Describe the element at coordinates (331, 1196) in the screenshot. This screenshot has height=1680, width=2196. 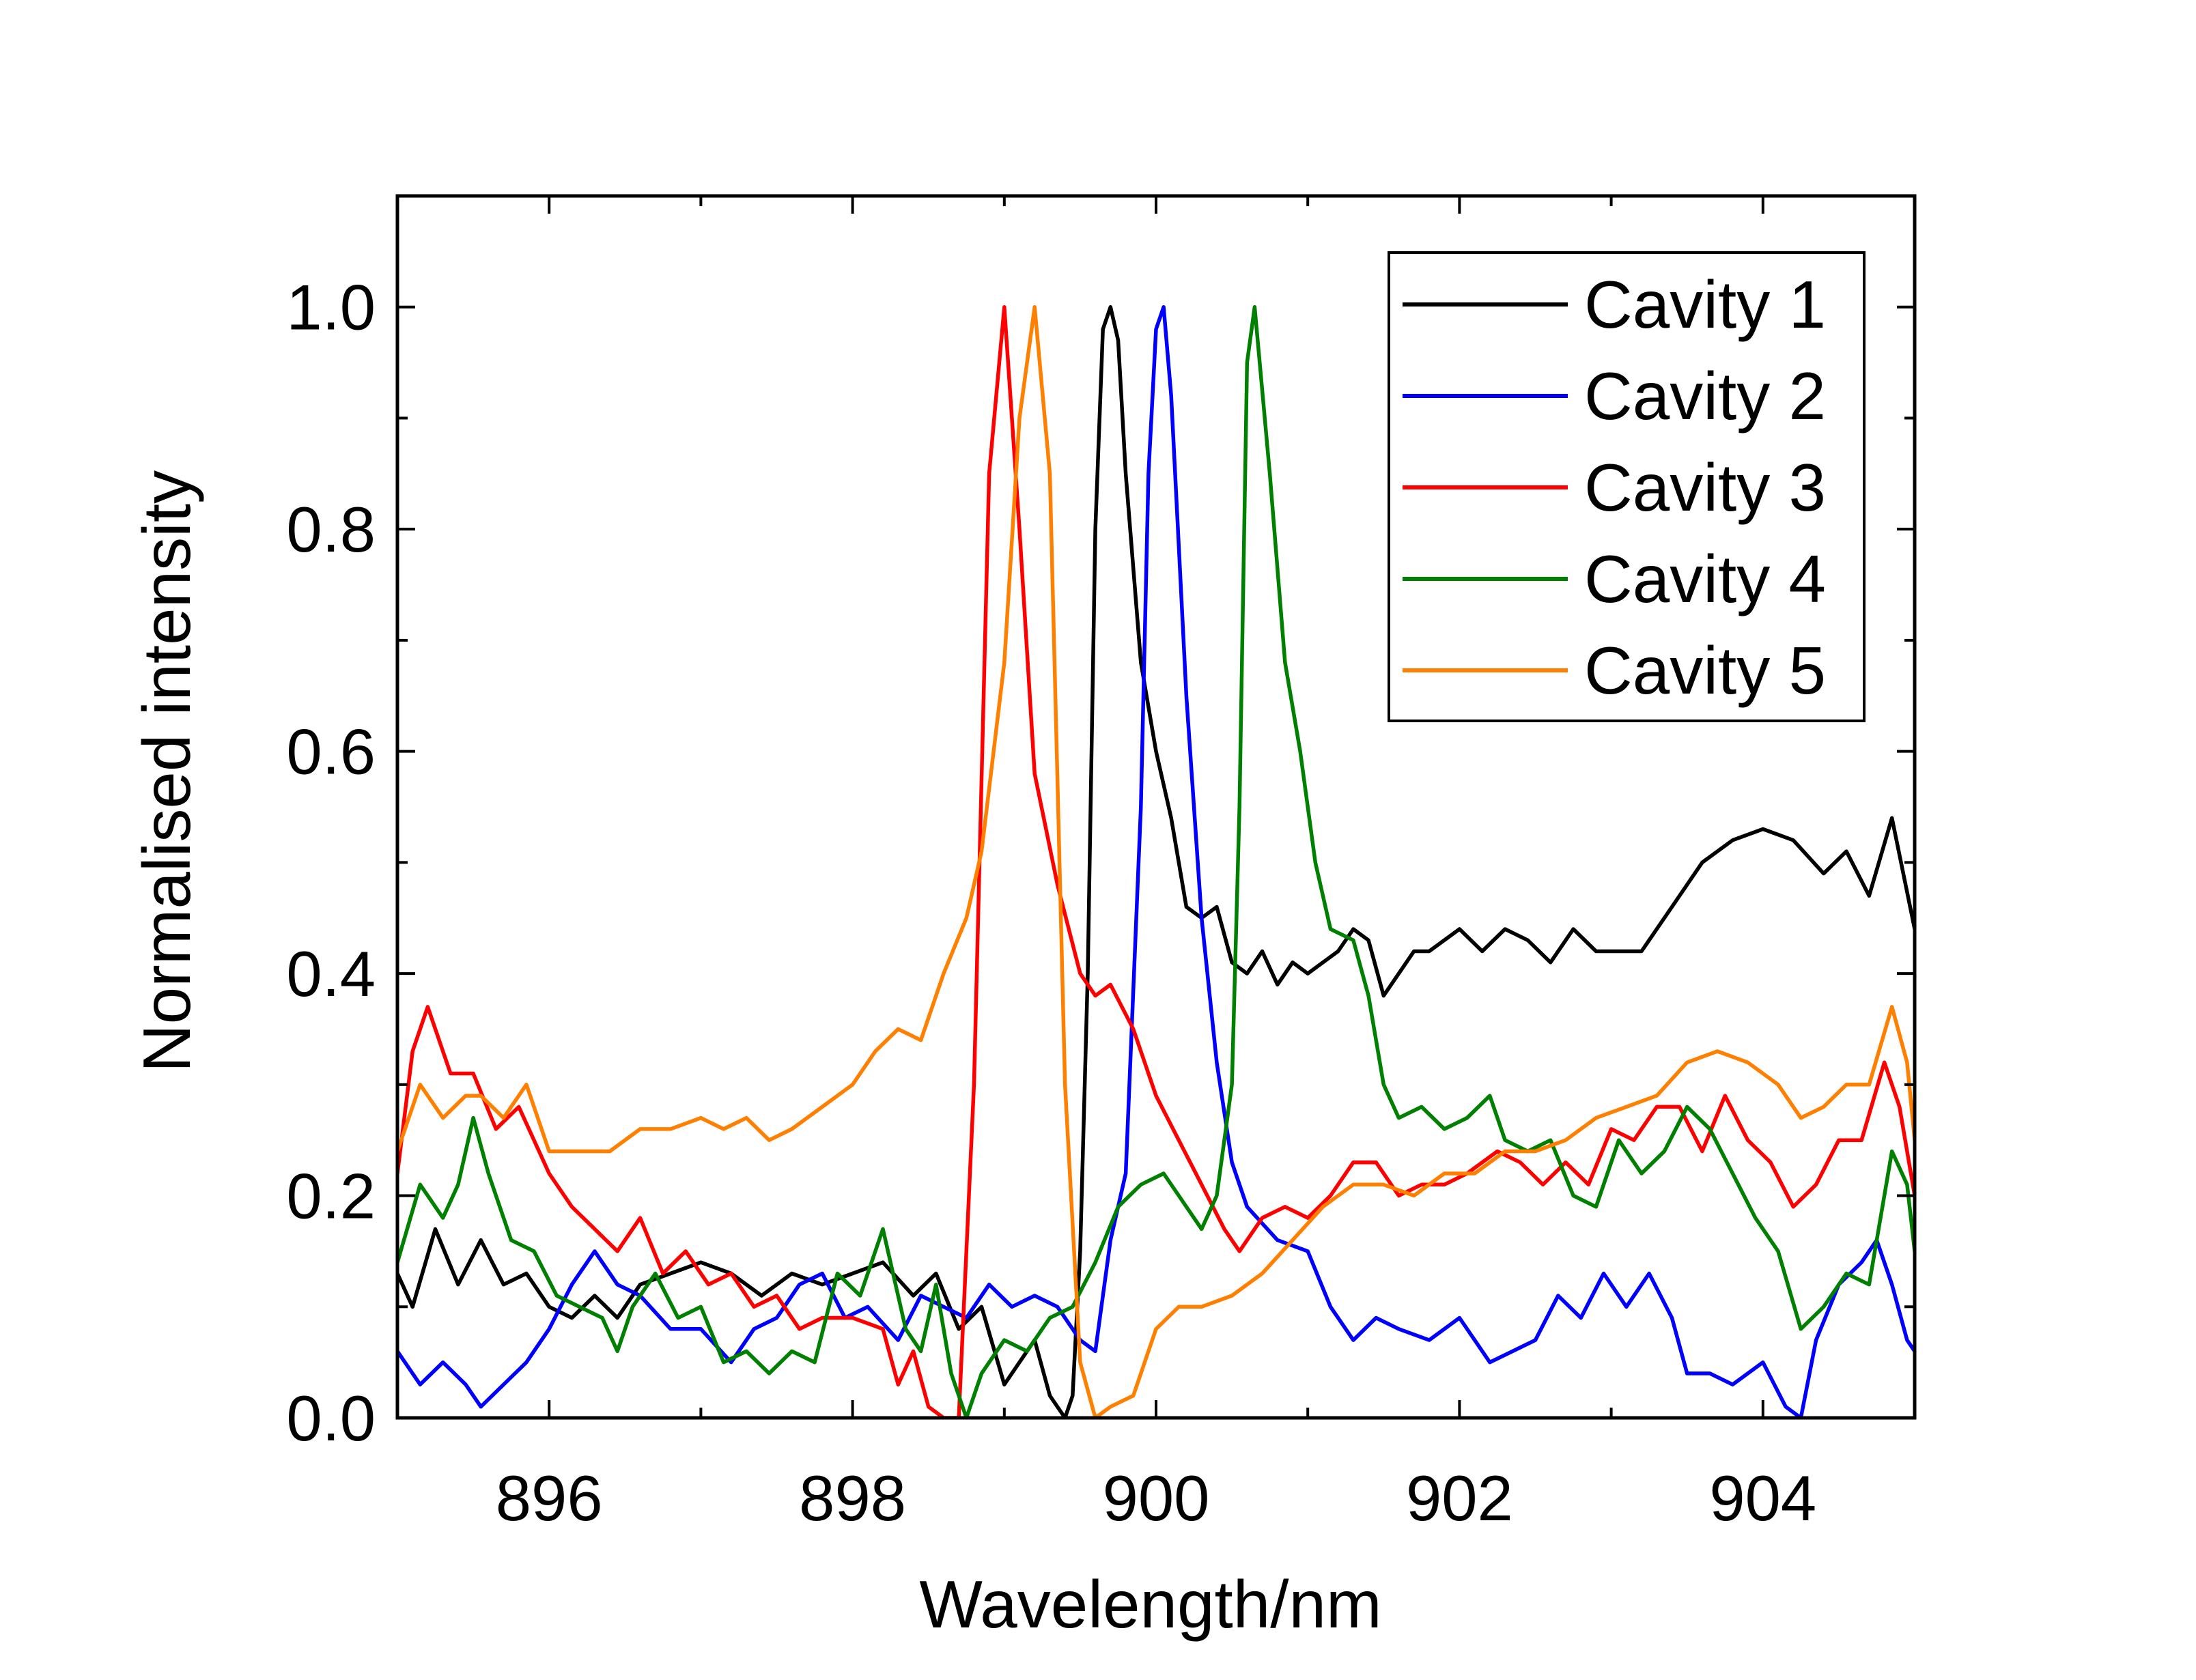
I see `y-tick-label: 0.2` at that location.